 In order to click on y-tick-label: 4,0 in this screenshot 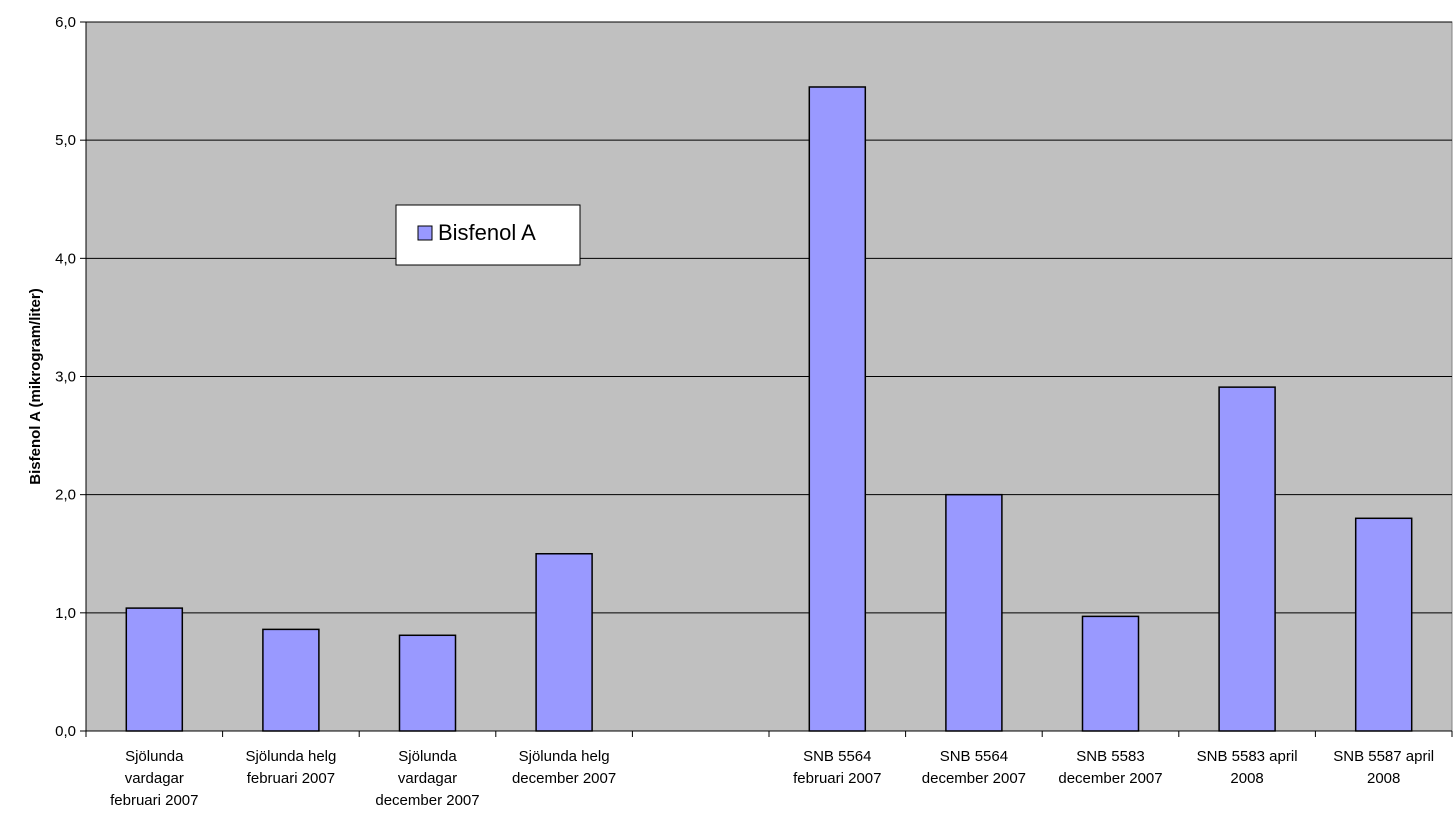, I will do `click(65, 258)`.